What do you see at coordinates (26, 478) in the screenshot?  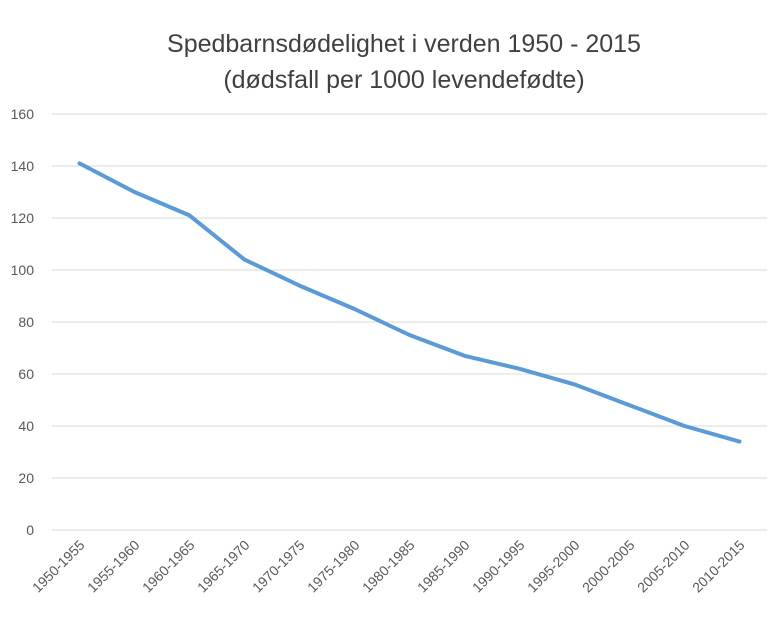 I see `y-tick-label: 20` at bounding box center [26, 478].